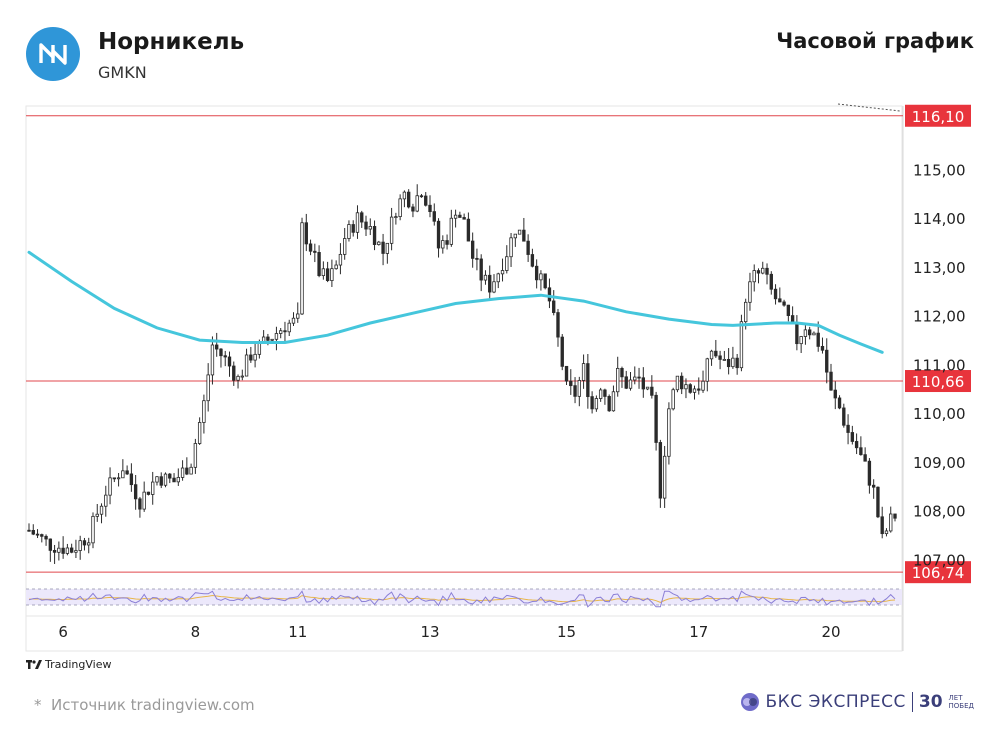  I want to click on company-name: Норникель, so click(171, 42).